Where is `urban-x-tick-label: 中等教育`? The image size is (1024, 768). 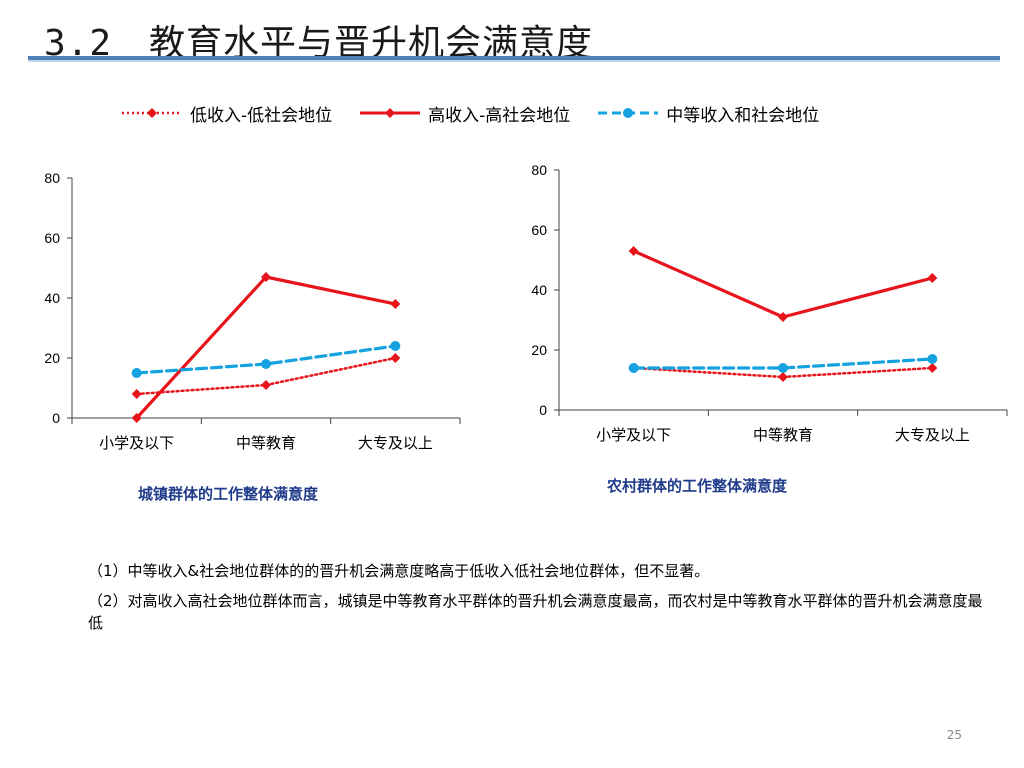
urban-x-tick-label: 中等教育 is located at coordinates (266, 443).